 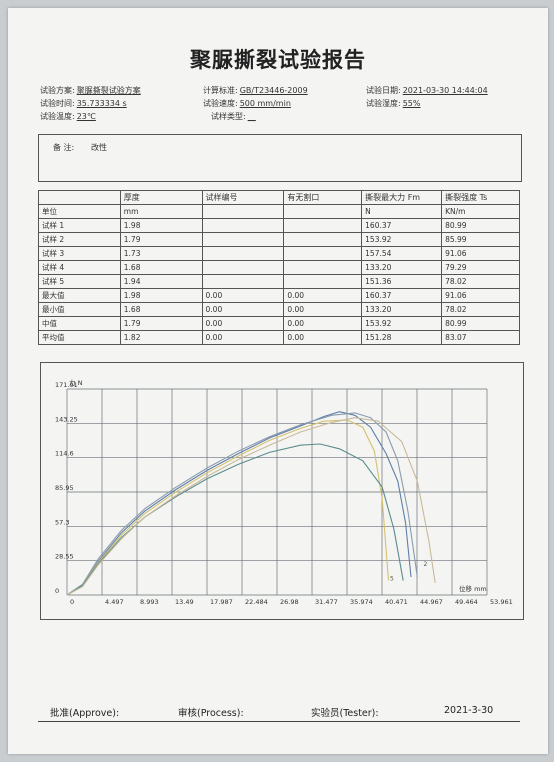 I want to click on speed-value: 500 mm/min, so click(x=265, y=103).